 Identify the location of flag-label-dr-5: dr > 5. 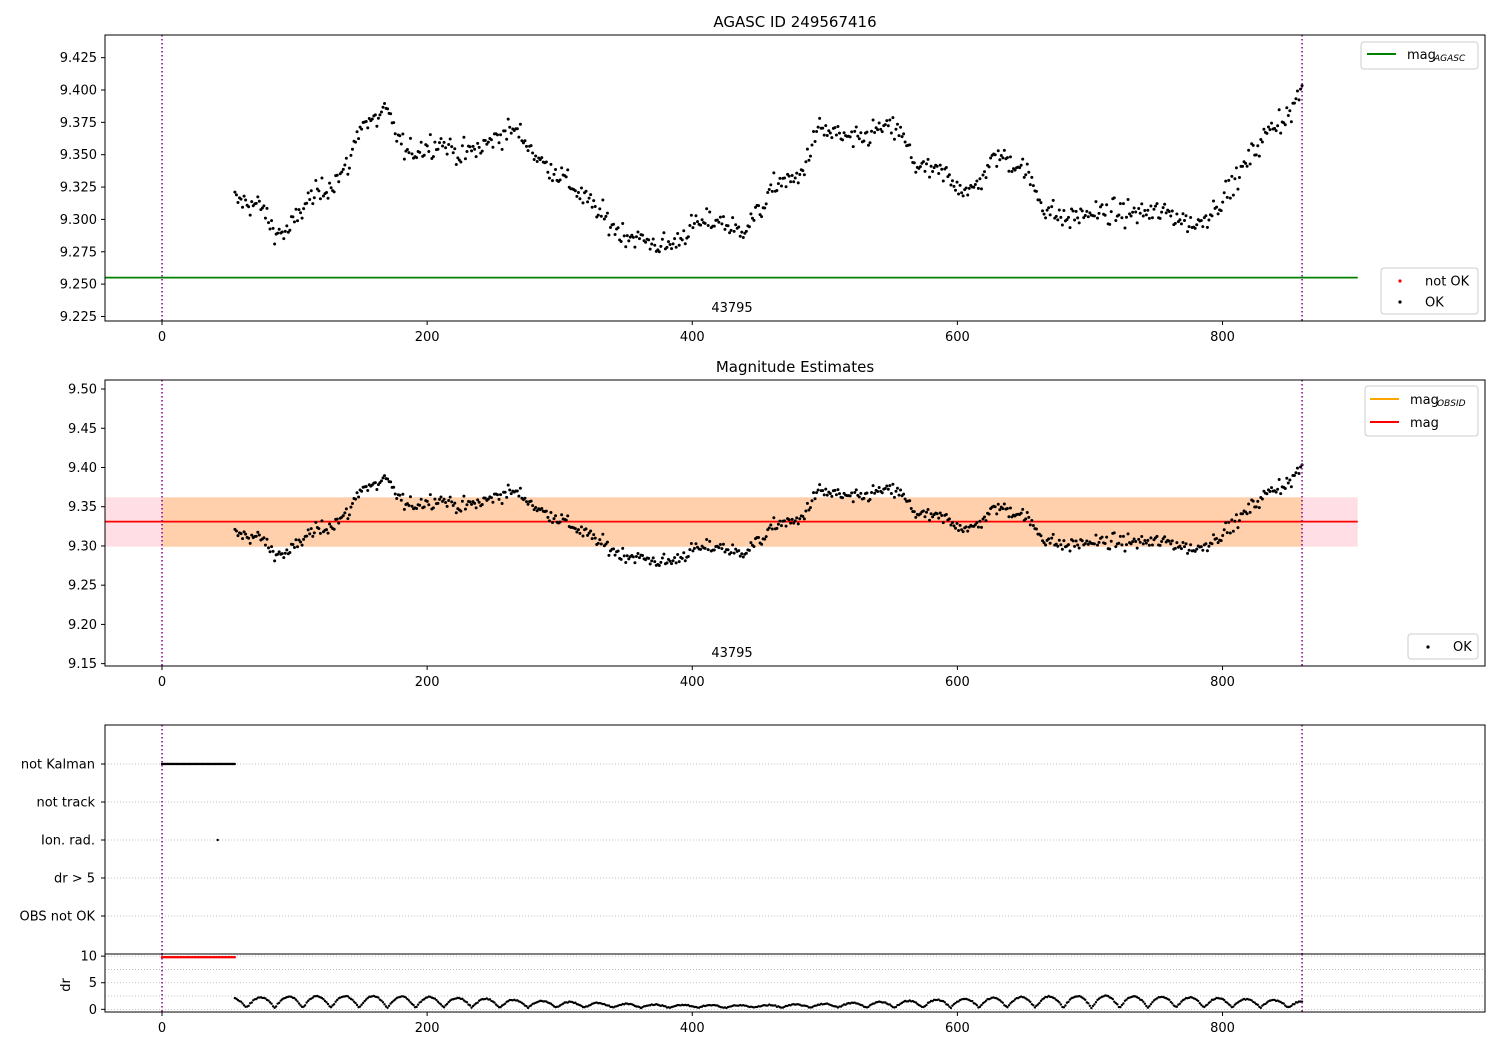
(74, 879).